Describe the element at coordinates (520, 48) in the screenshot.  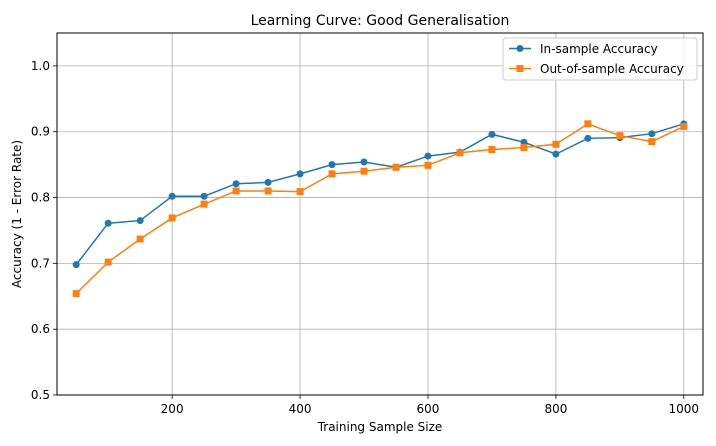
I see `legend-marker-in-sample` at that location.